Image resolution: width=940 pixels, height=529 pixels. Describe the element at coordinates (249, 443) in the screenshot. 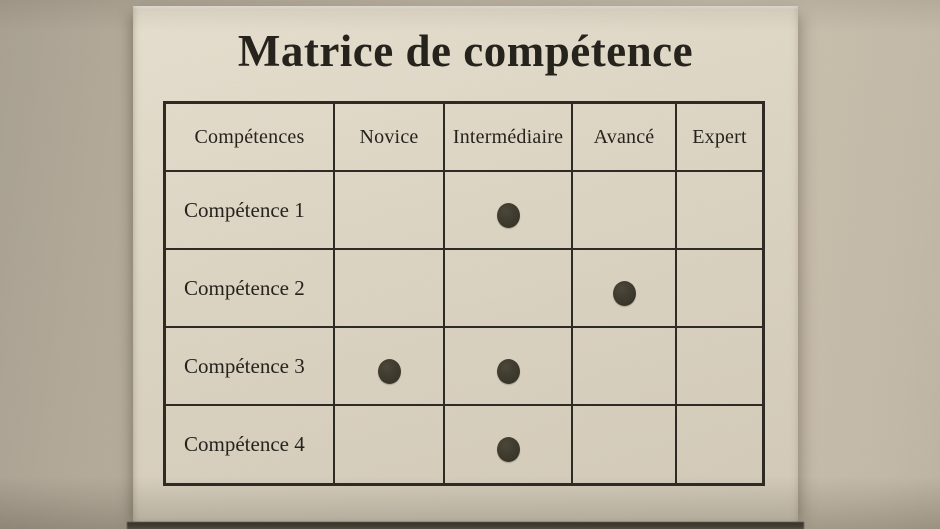

I see `row-label-competence-4: Compétence 4` at that location.